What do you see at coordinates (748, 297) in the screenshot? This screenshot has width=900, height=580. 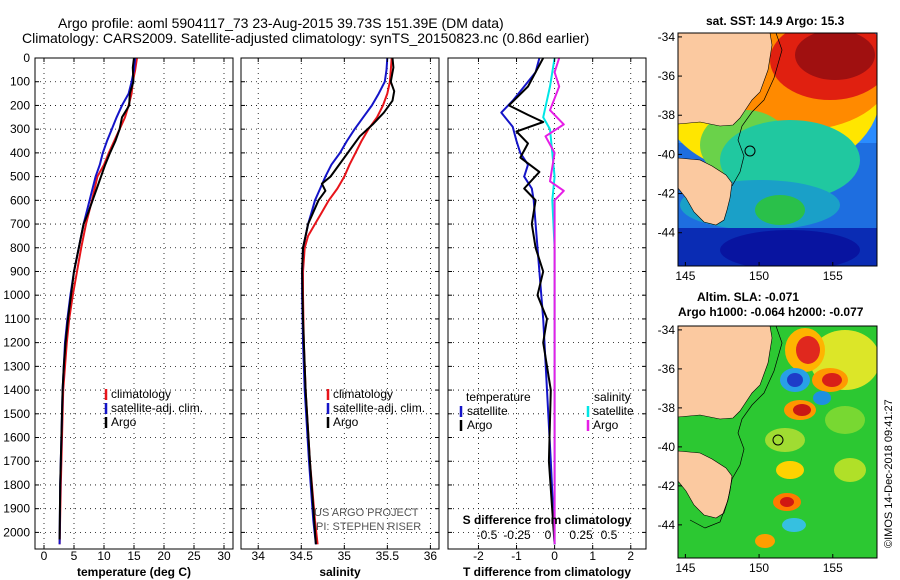 I see `map-sla-title-1: Altim. SLA: -0.071` at bounding box center [748, 297].